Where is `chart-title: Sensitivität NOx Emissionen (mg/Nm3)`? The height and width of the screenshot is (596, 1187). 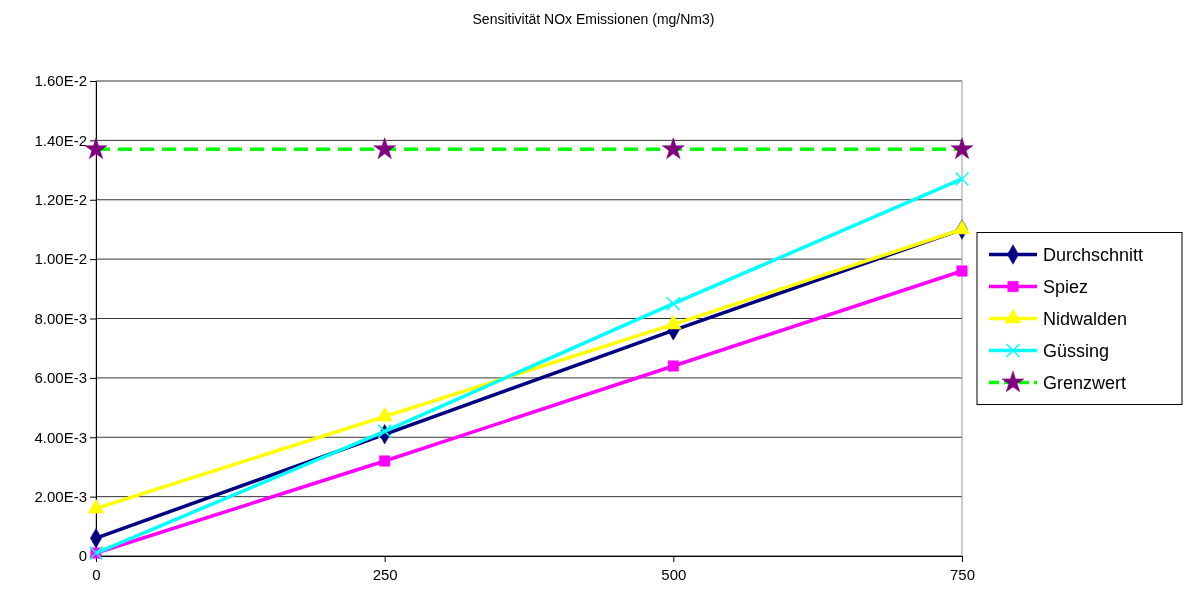
chart-title: Sensitivität NOx Emissionen (mg/Nm3) is located at coordinates (593, 19).